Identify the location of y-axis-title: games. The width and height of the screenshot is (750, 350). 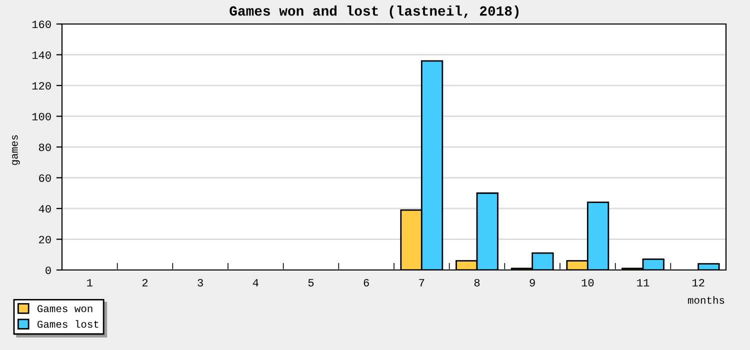
(16, 150).